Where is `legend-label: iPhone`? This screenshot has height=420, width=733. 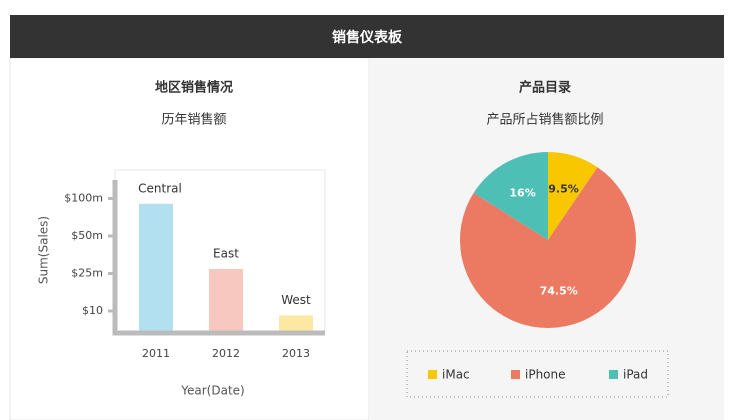
legend-label: iPhone is located at coordinates (545, 375).